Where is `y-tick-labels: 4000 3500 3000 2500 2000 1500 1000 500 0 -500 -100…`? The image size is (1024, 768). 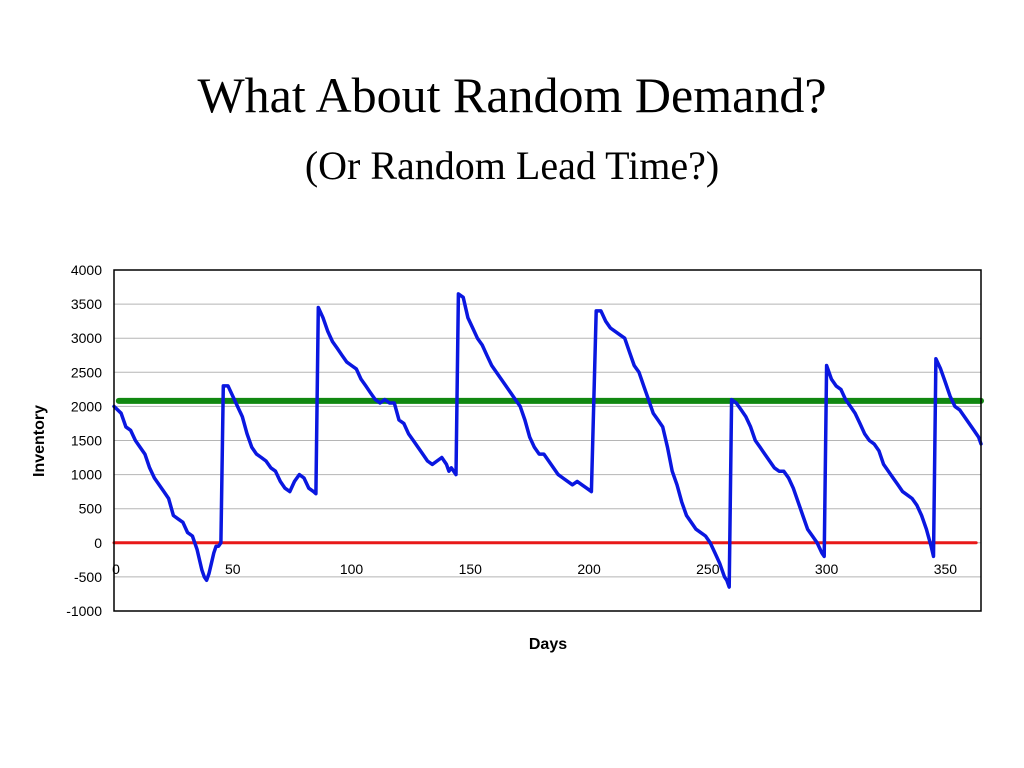 y-tick-labels: 4000 3500 3000 2500 2000 1500 1000 500 0 -500 -100… is located at coordinates (84, 440).